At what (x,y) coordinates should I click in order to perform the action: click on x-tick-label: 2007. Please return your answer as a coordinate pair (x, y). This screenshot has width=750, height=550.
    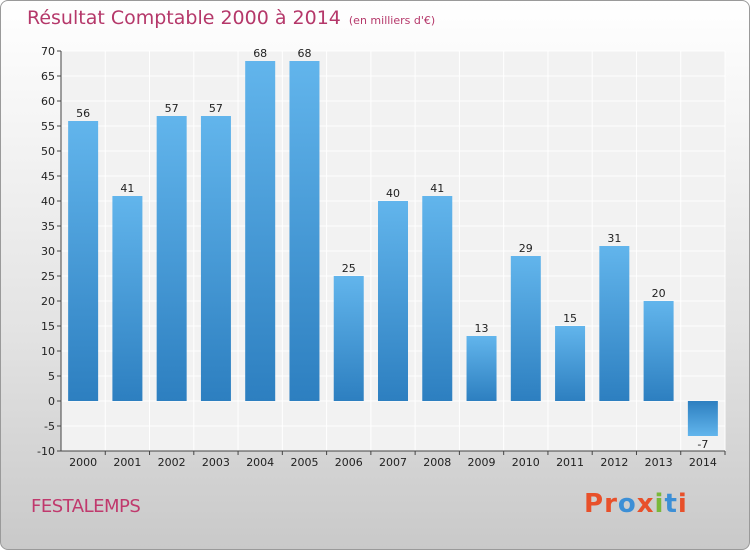
    Looking at the image, I should click on (393, 462).